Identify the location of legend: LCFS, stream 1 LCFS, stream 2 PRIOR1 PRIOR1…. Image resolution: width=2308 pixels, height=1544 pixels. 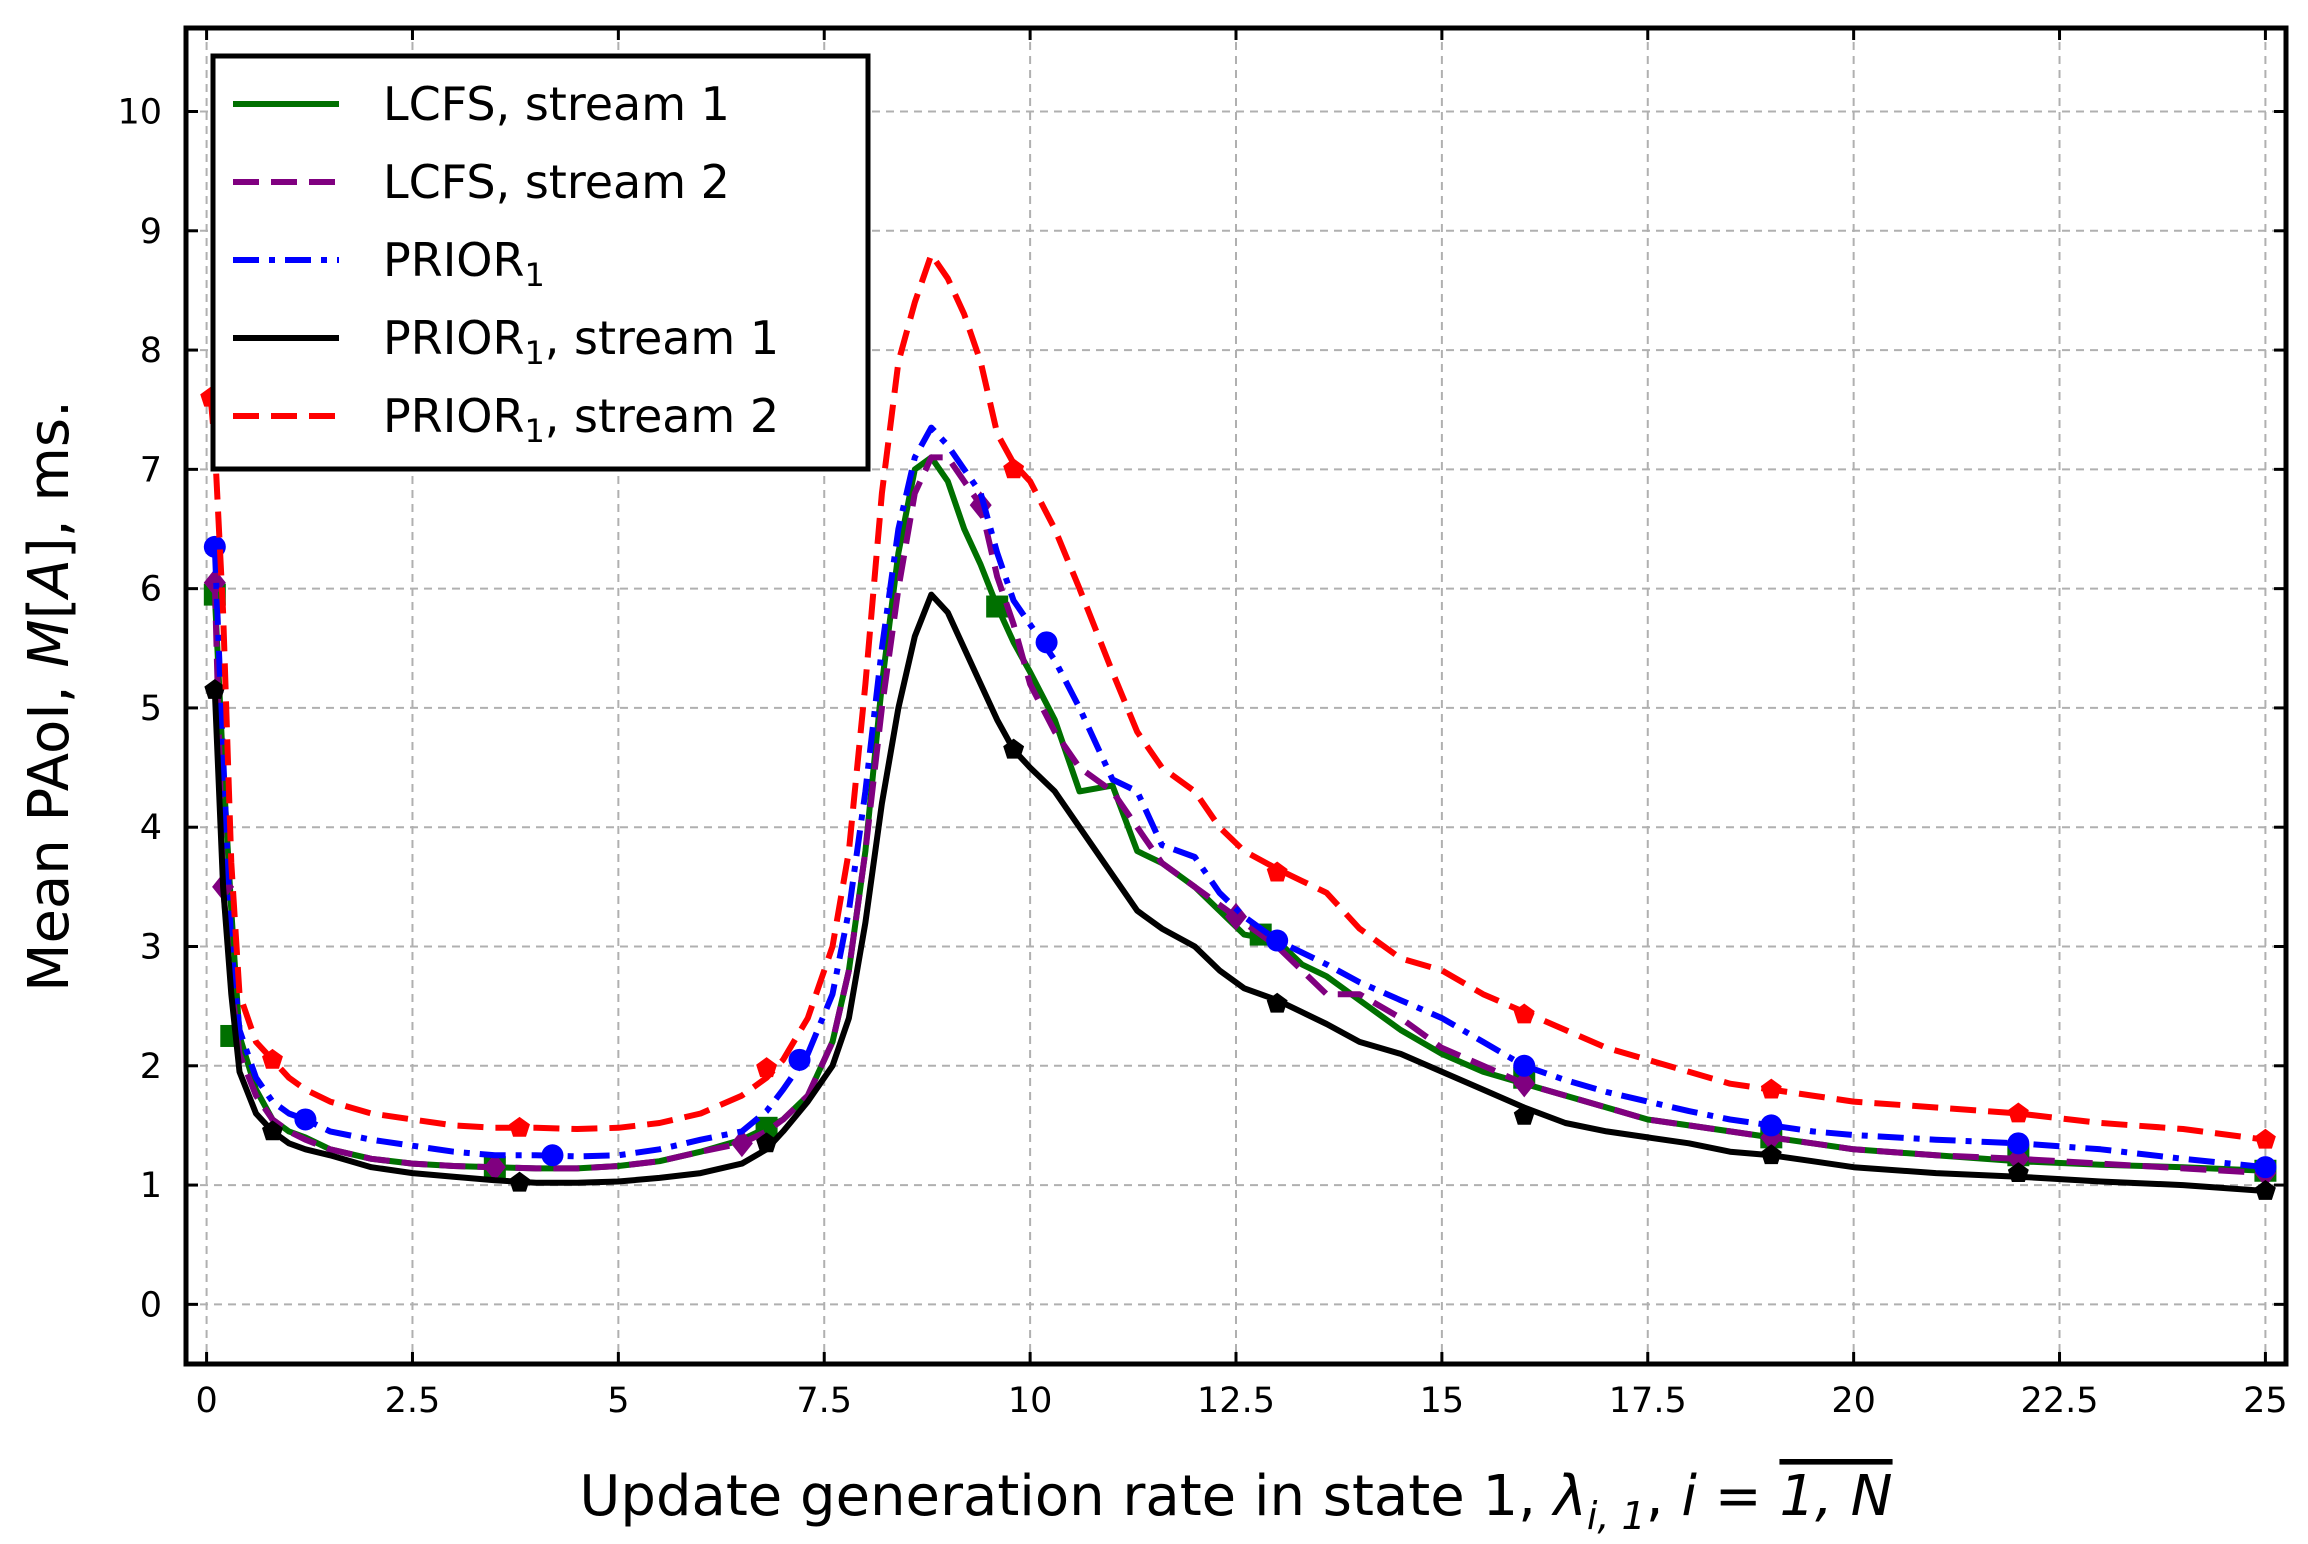
(540, 262).